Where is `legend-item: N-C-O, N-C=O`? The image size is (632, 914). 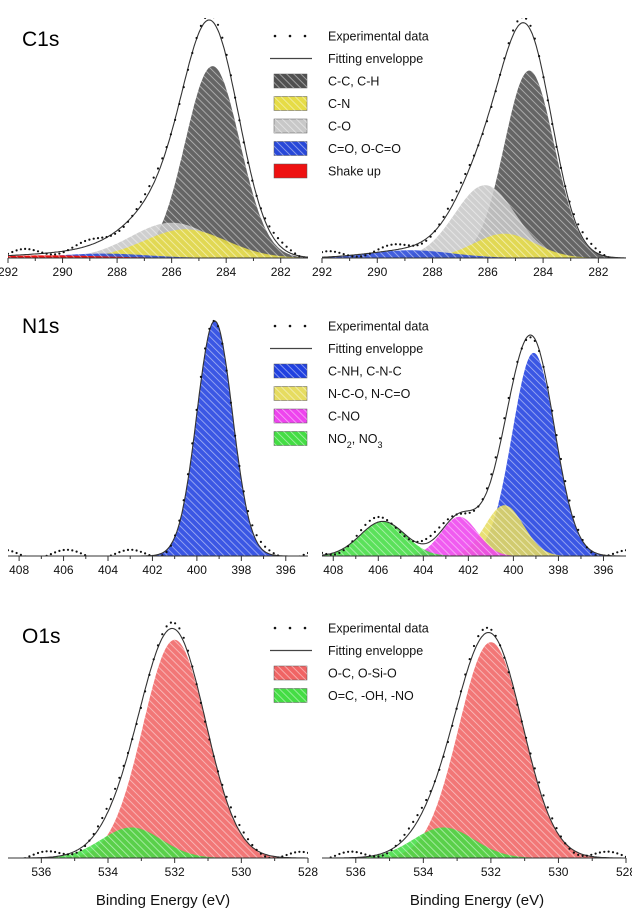 legend-item: N-C-O, N-C=O is located at coordinates (342, 393).